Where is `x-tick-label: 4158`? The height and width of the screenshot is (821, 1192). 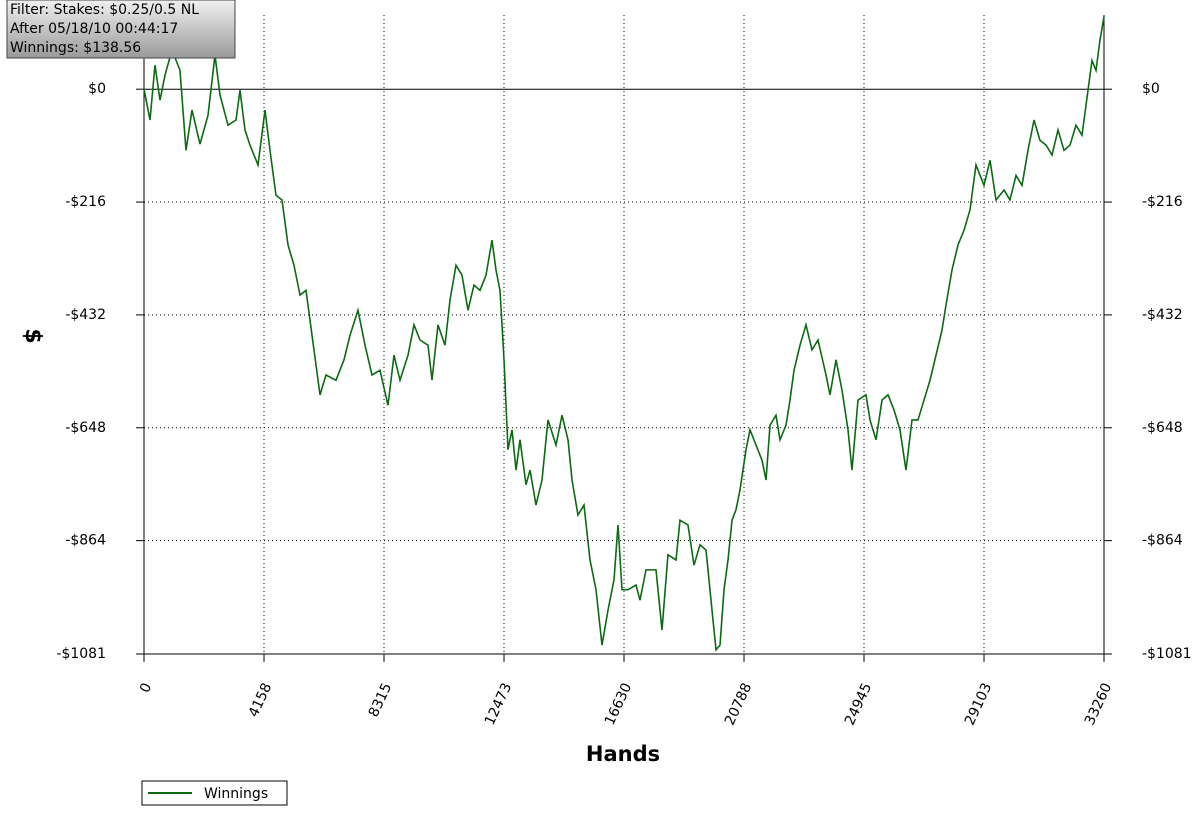
x-tick-label: 4158 is located at coordinates (261, 700).